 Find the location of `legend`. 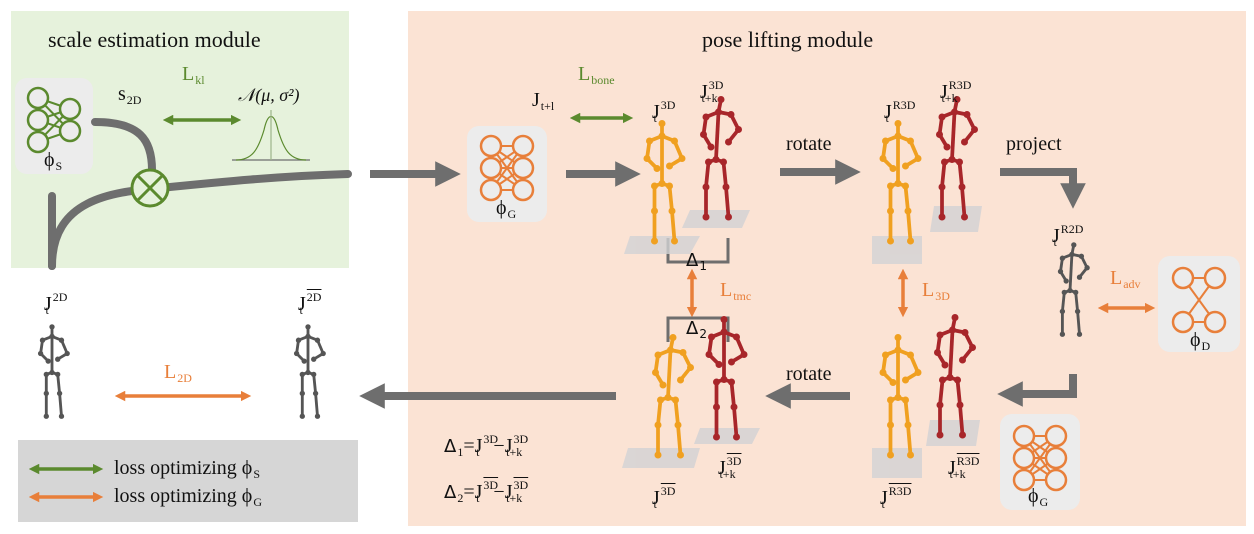

legend is located at coordinates (188, 481).